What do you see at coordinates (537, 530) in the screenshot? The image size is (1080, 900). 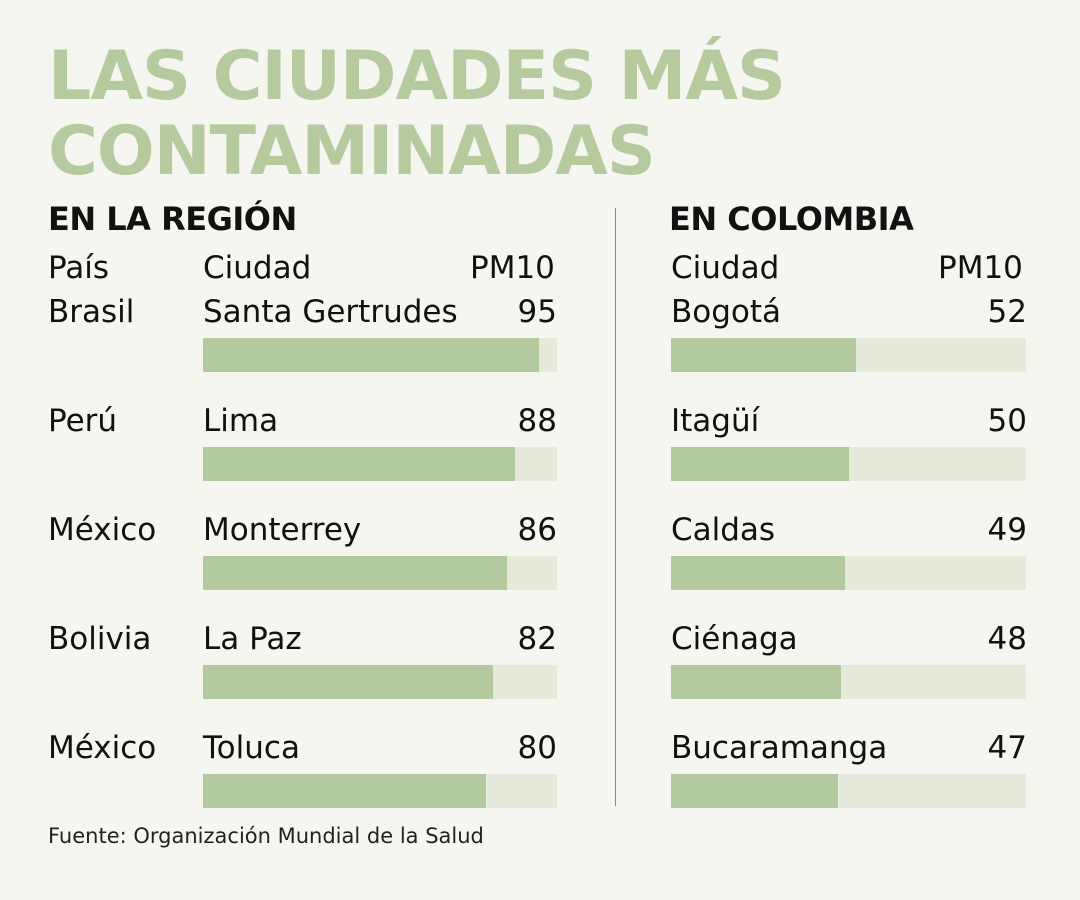 I see `value-label: 86` at bounding box center [537, 530].